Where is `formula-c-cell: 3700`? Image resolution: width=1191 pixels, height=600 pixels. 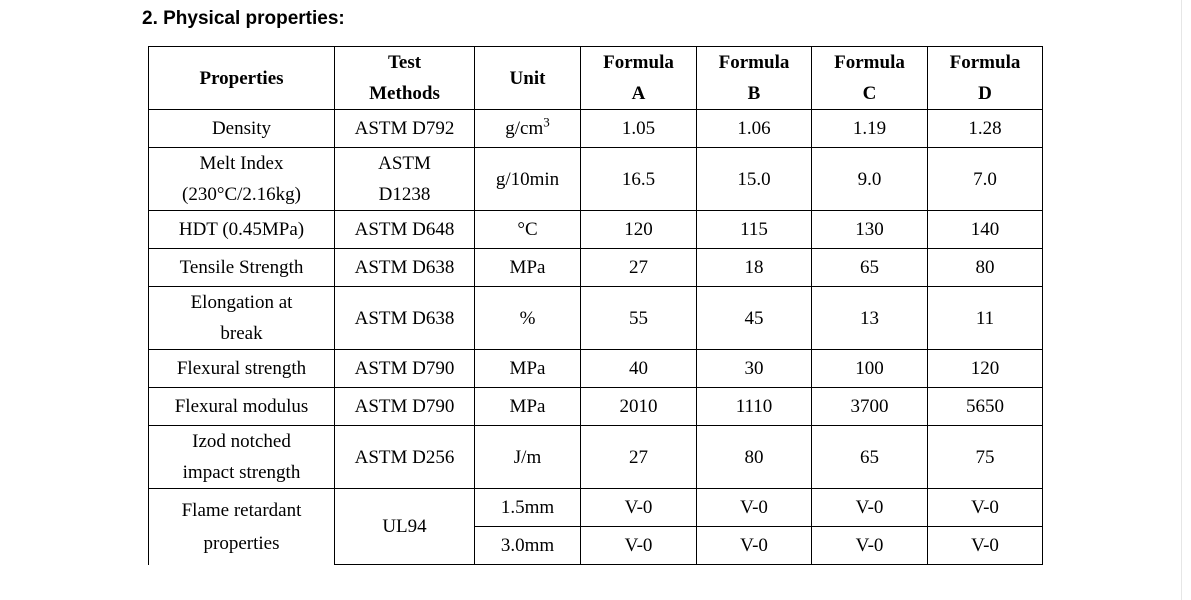 formula-c-cell: 3700 is located at coordinates (869, 406).